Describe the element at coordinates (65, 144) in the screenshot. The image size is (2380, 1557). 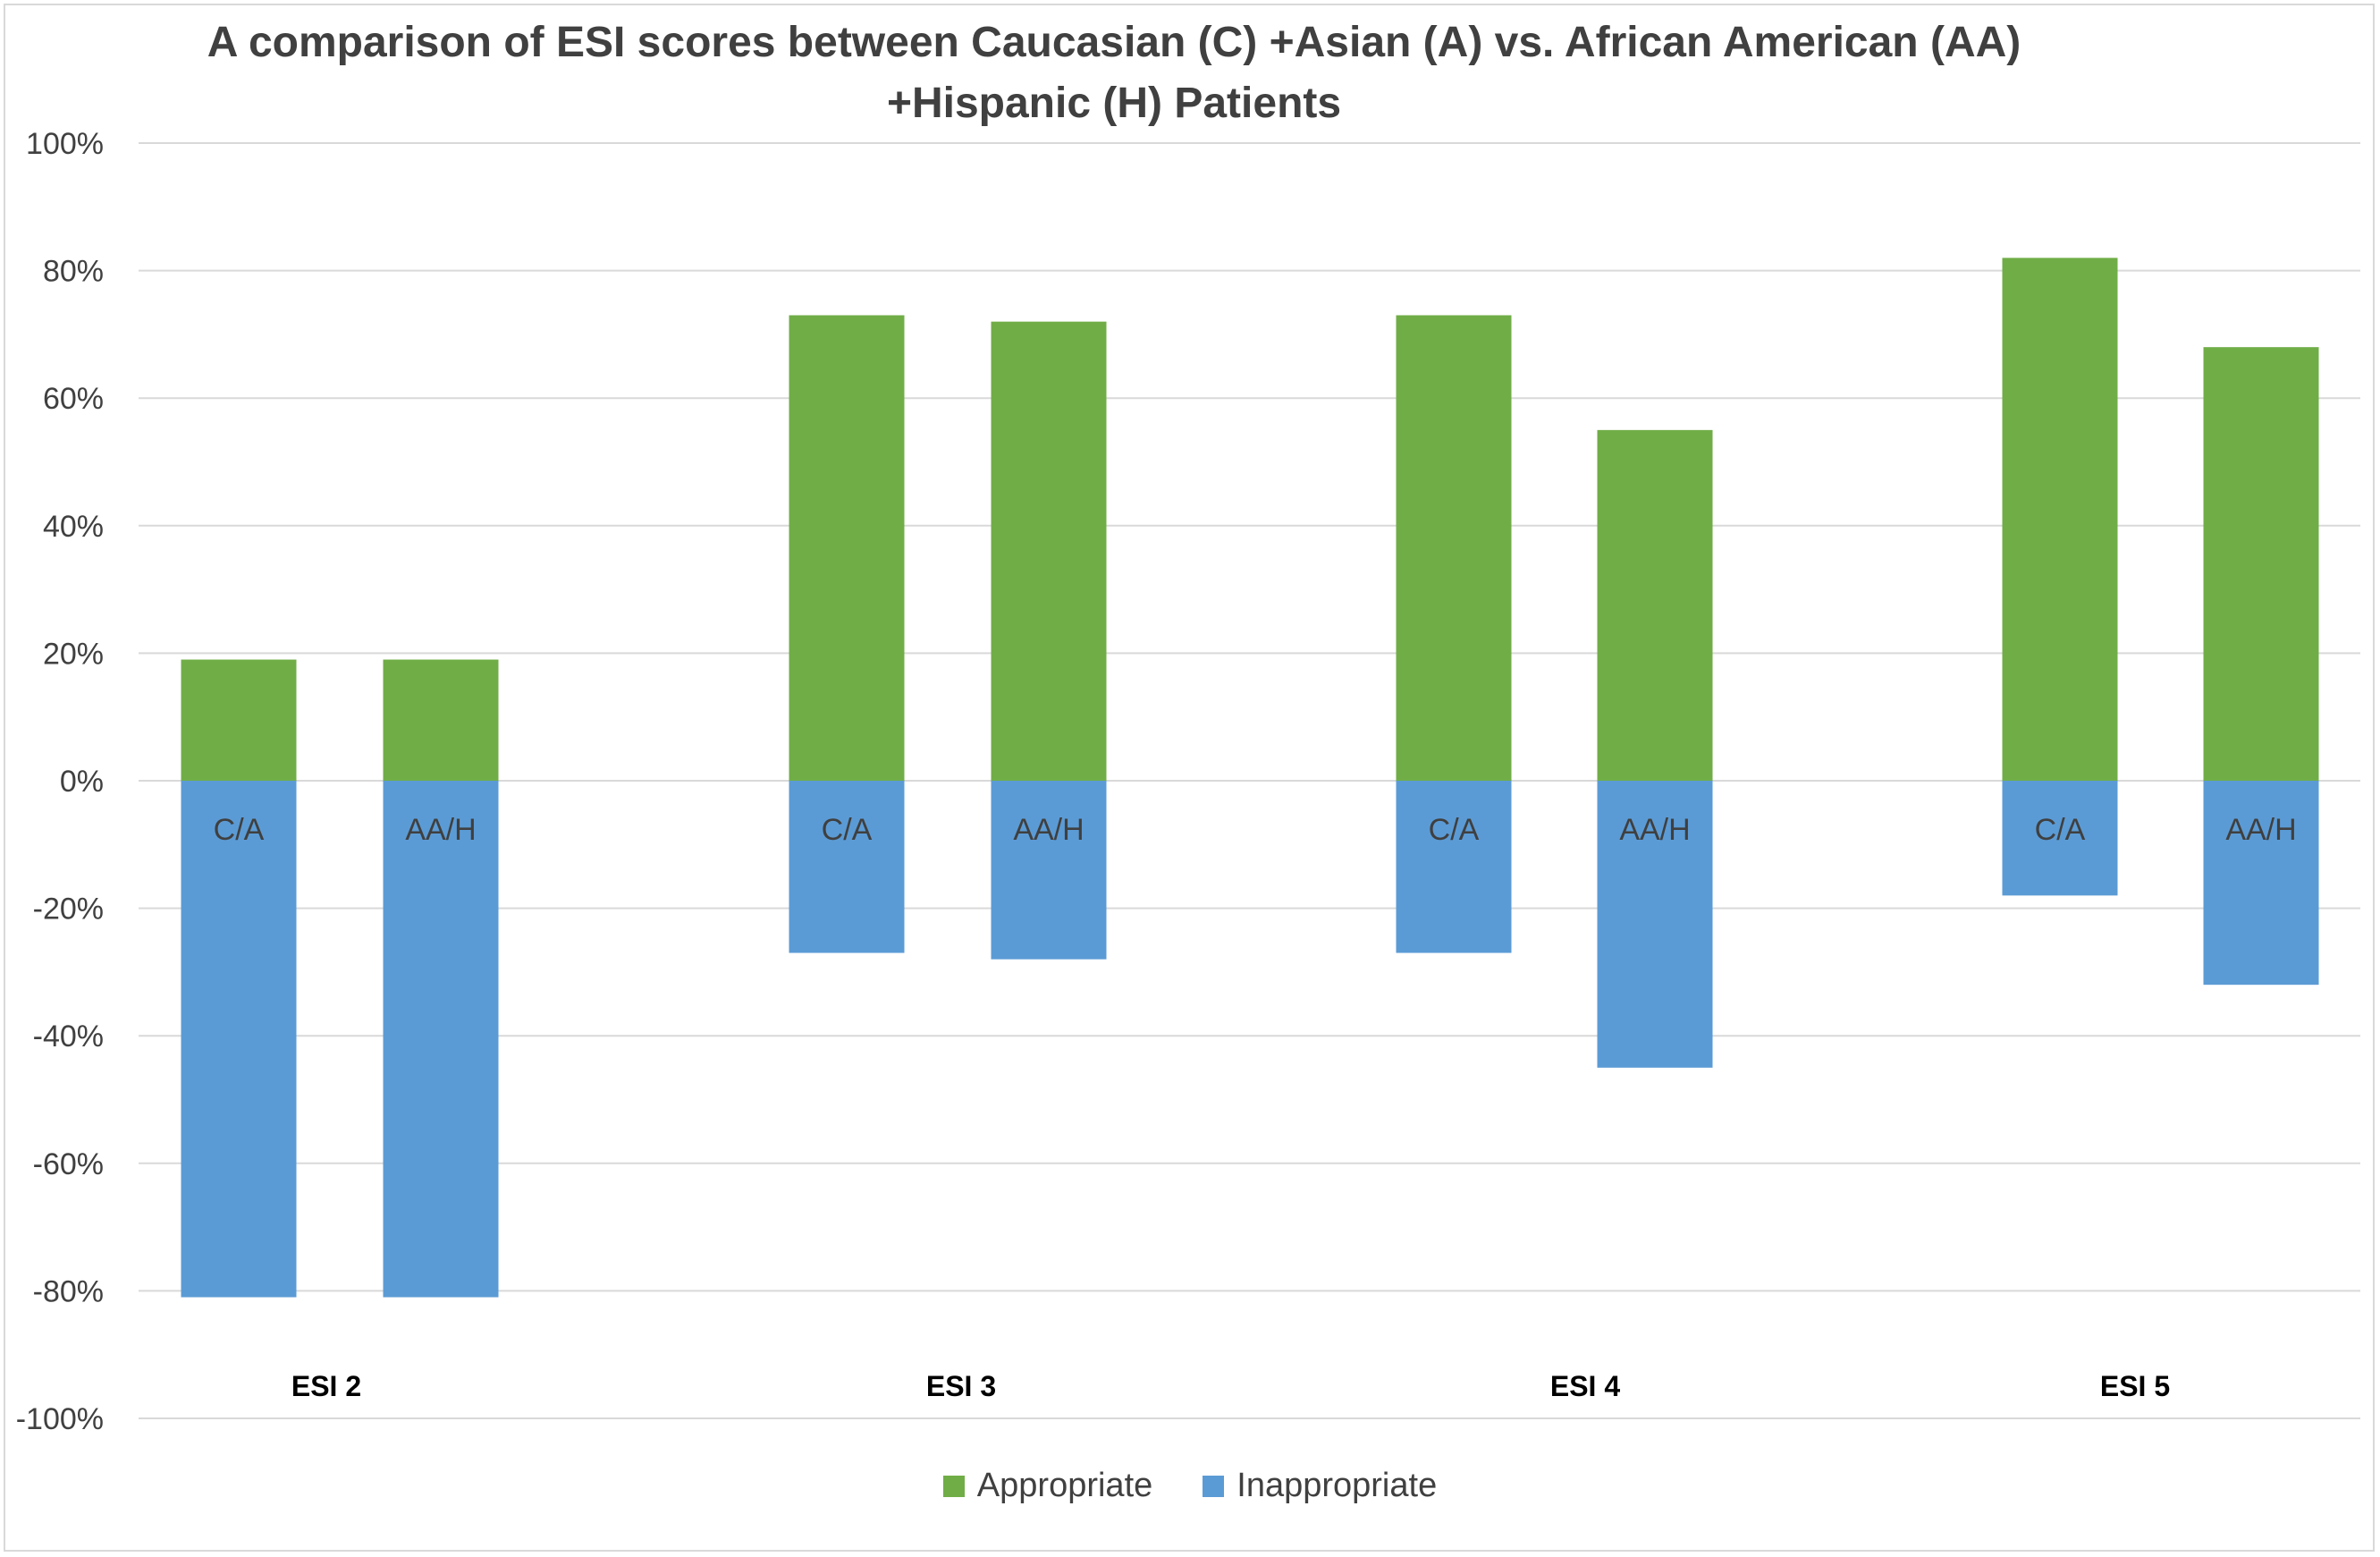
I see `y-tick-label: 100%` at that location.